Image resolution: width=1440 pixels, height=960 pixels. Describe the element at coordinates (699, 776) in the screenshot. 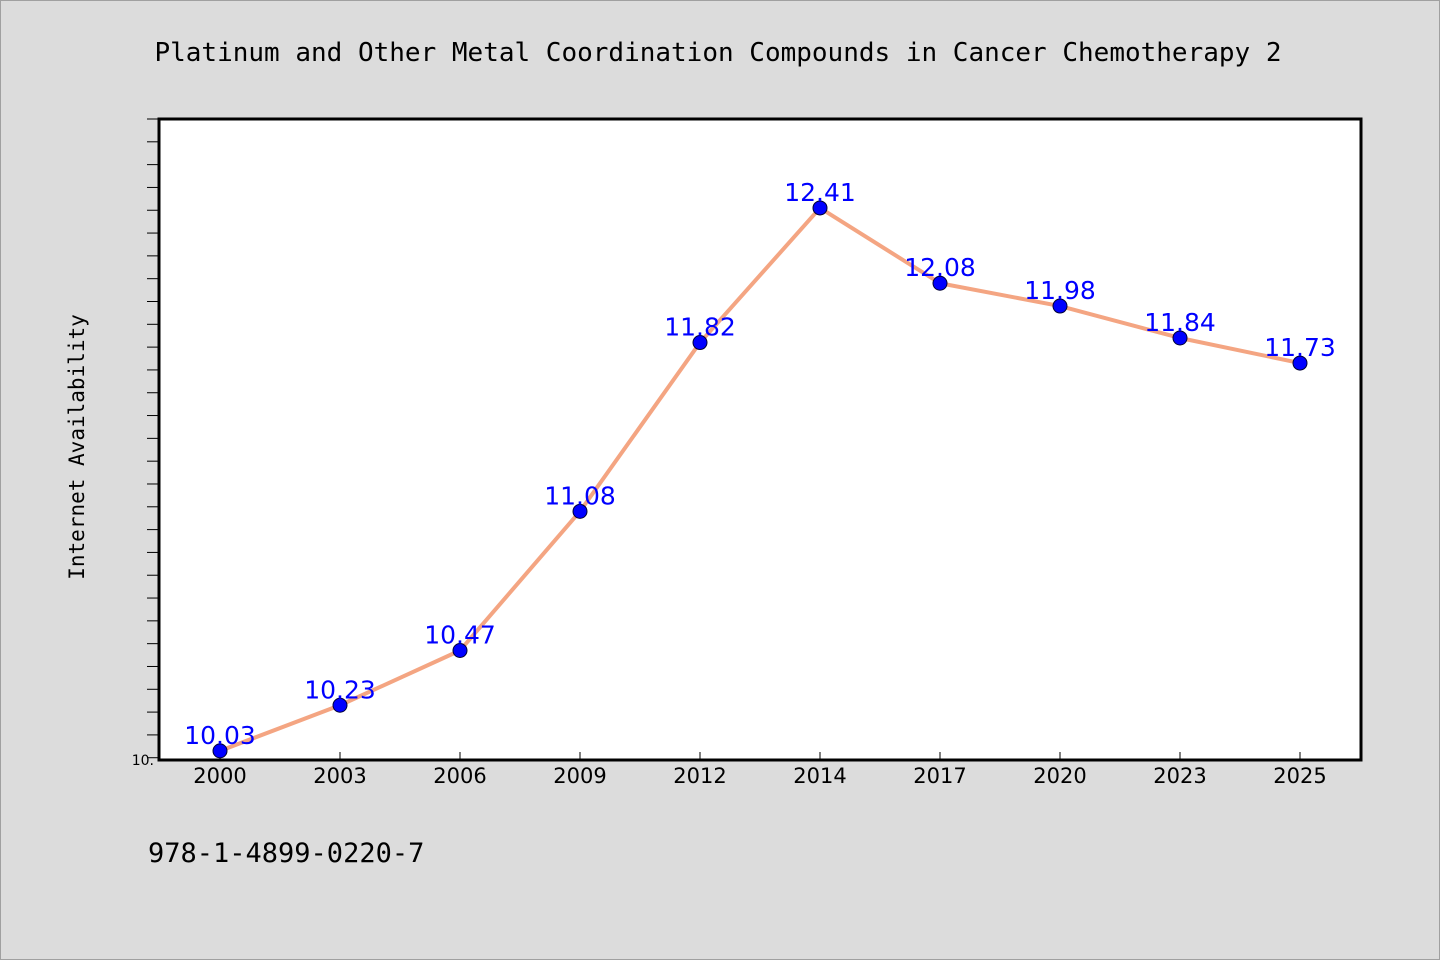

I see `x-tick-label: 2012` at that location.